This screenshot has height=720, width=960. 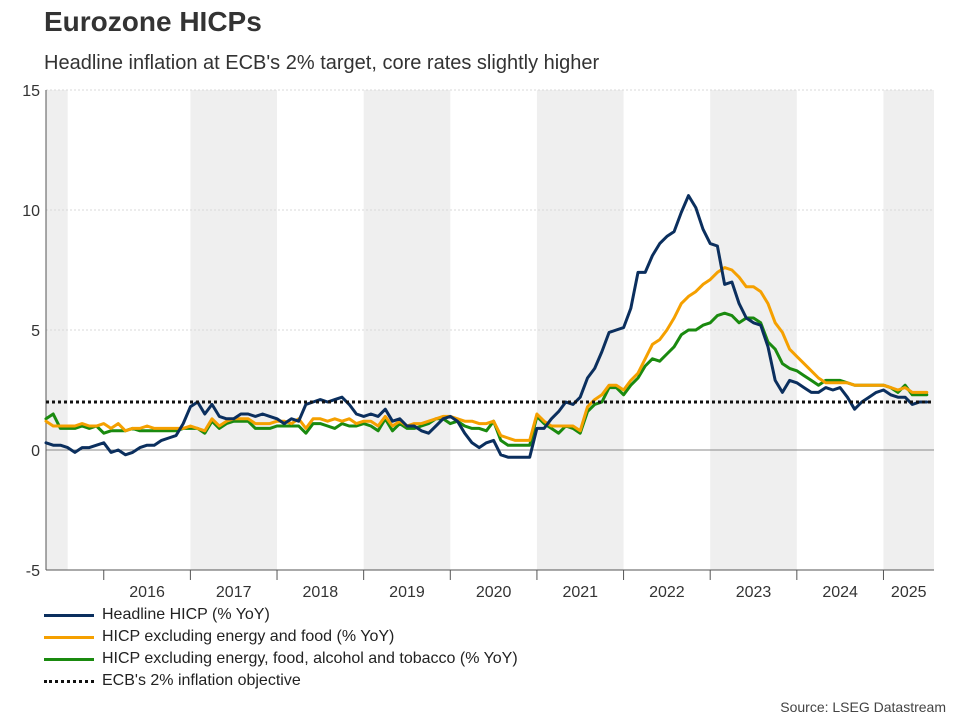 What do you see at coordinates (840, 592) in the screenshot?
I see `x-tick-label-2024: 2024` at bounding box center [840, 592].